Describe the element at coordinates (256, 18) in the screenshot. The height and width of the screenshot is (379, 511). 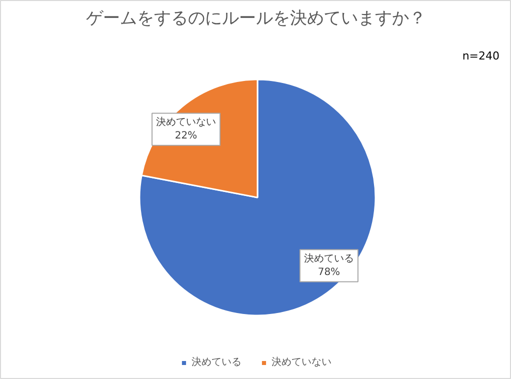
I see `chart-title: ゲームをするのにルールを決めていますか？` at that location.